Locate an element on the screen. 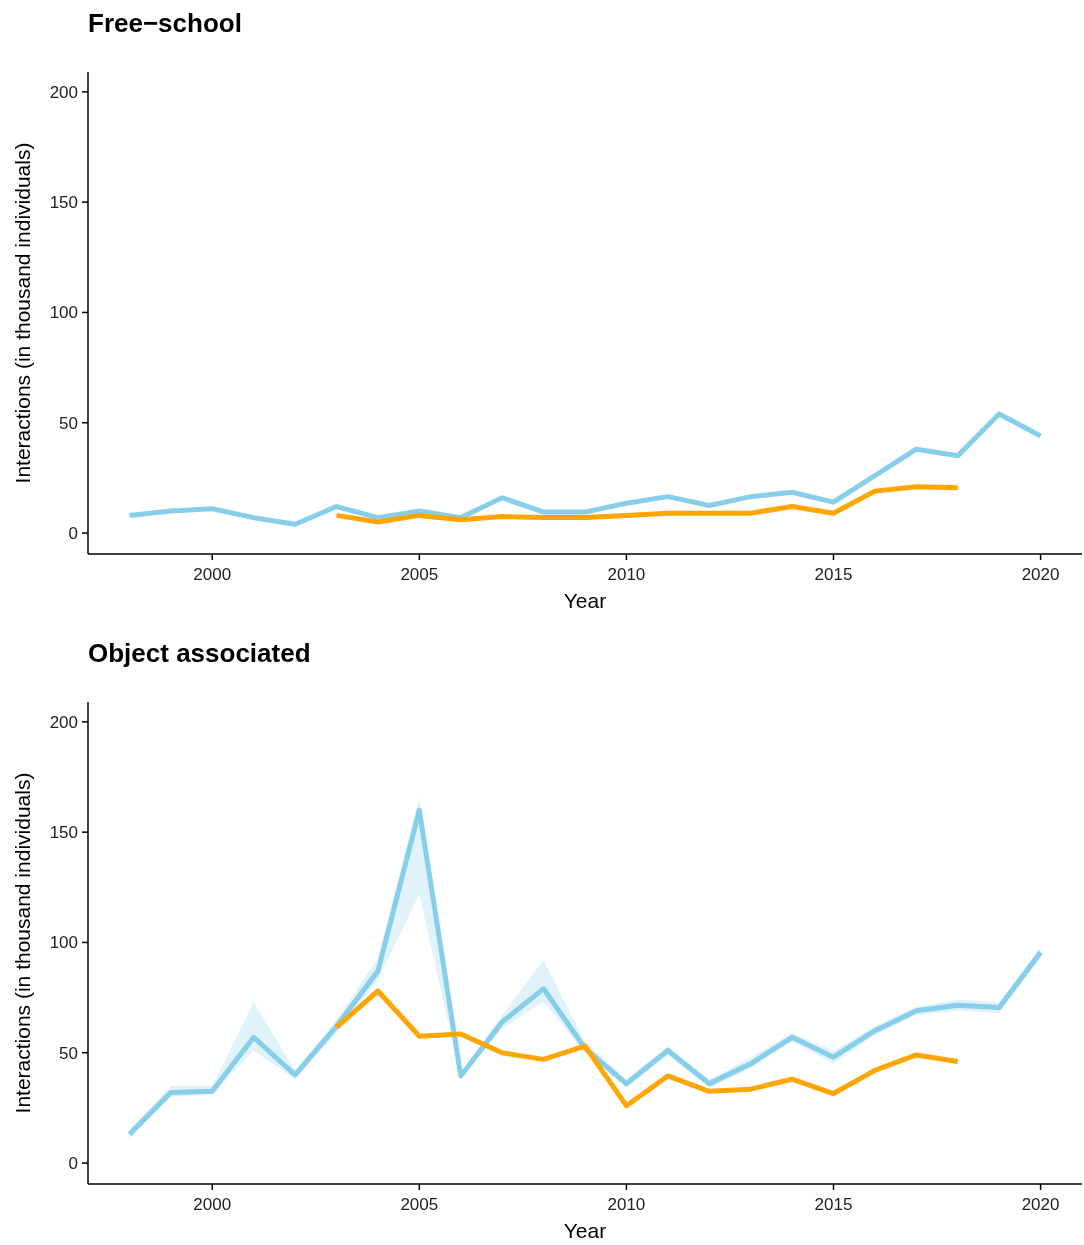 This screenshot has width=1084, height=1245. chart-title: Object associated is located at coordinates (199, 653).